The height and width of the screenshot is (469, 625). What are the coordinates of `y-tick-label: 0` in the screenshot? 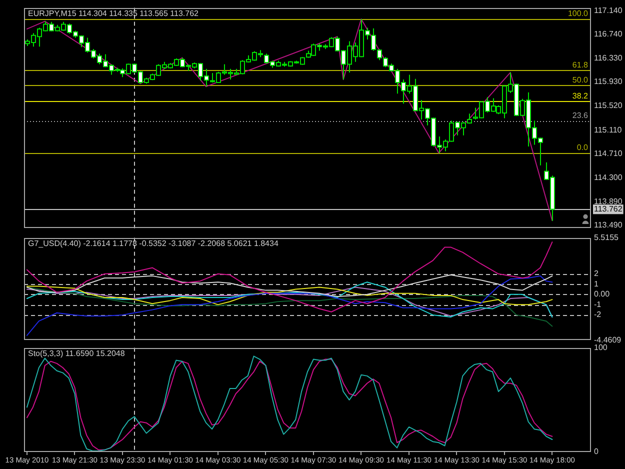 It's located at (596, 451).